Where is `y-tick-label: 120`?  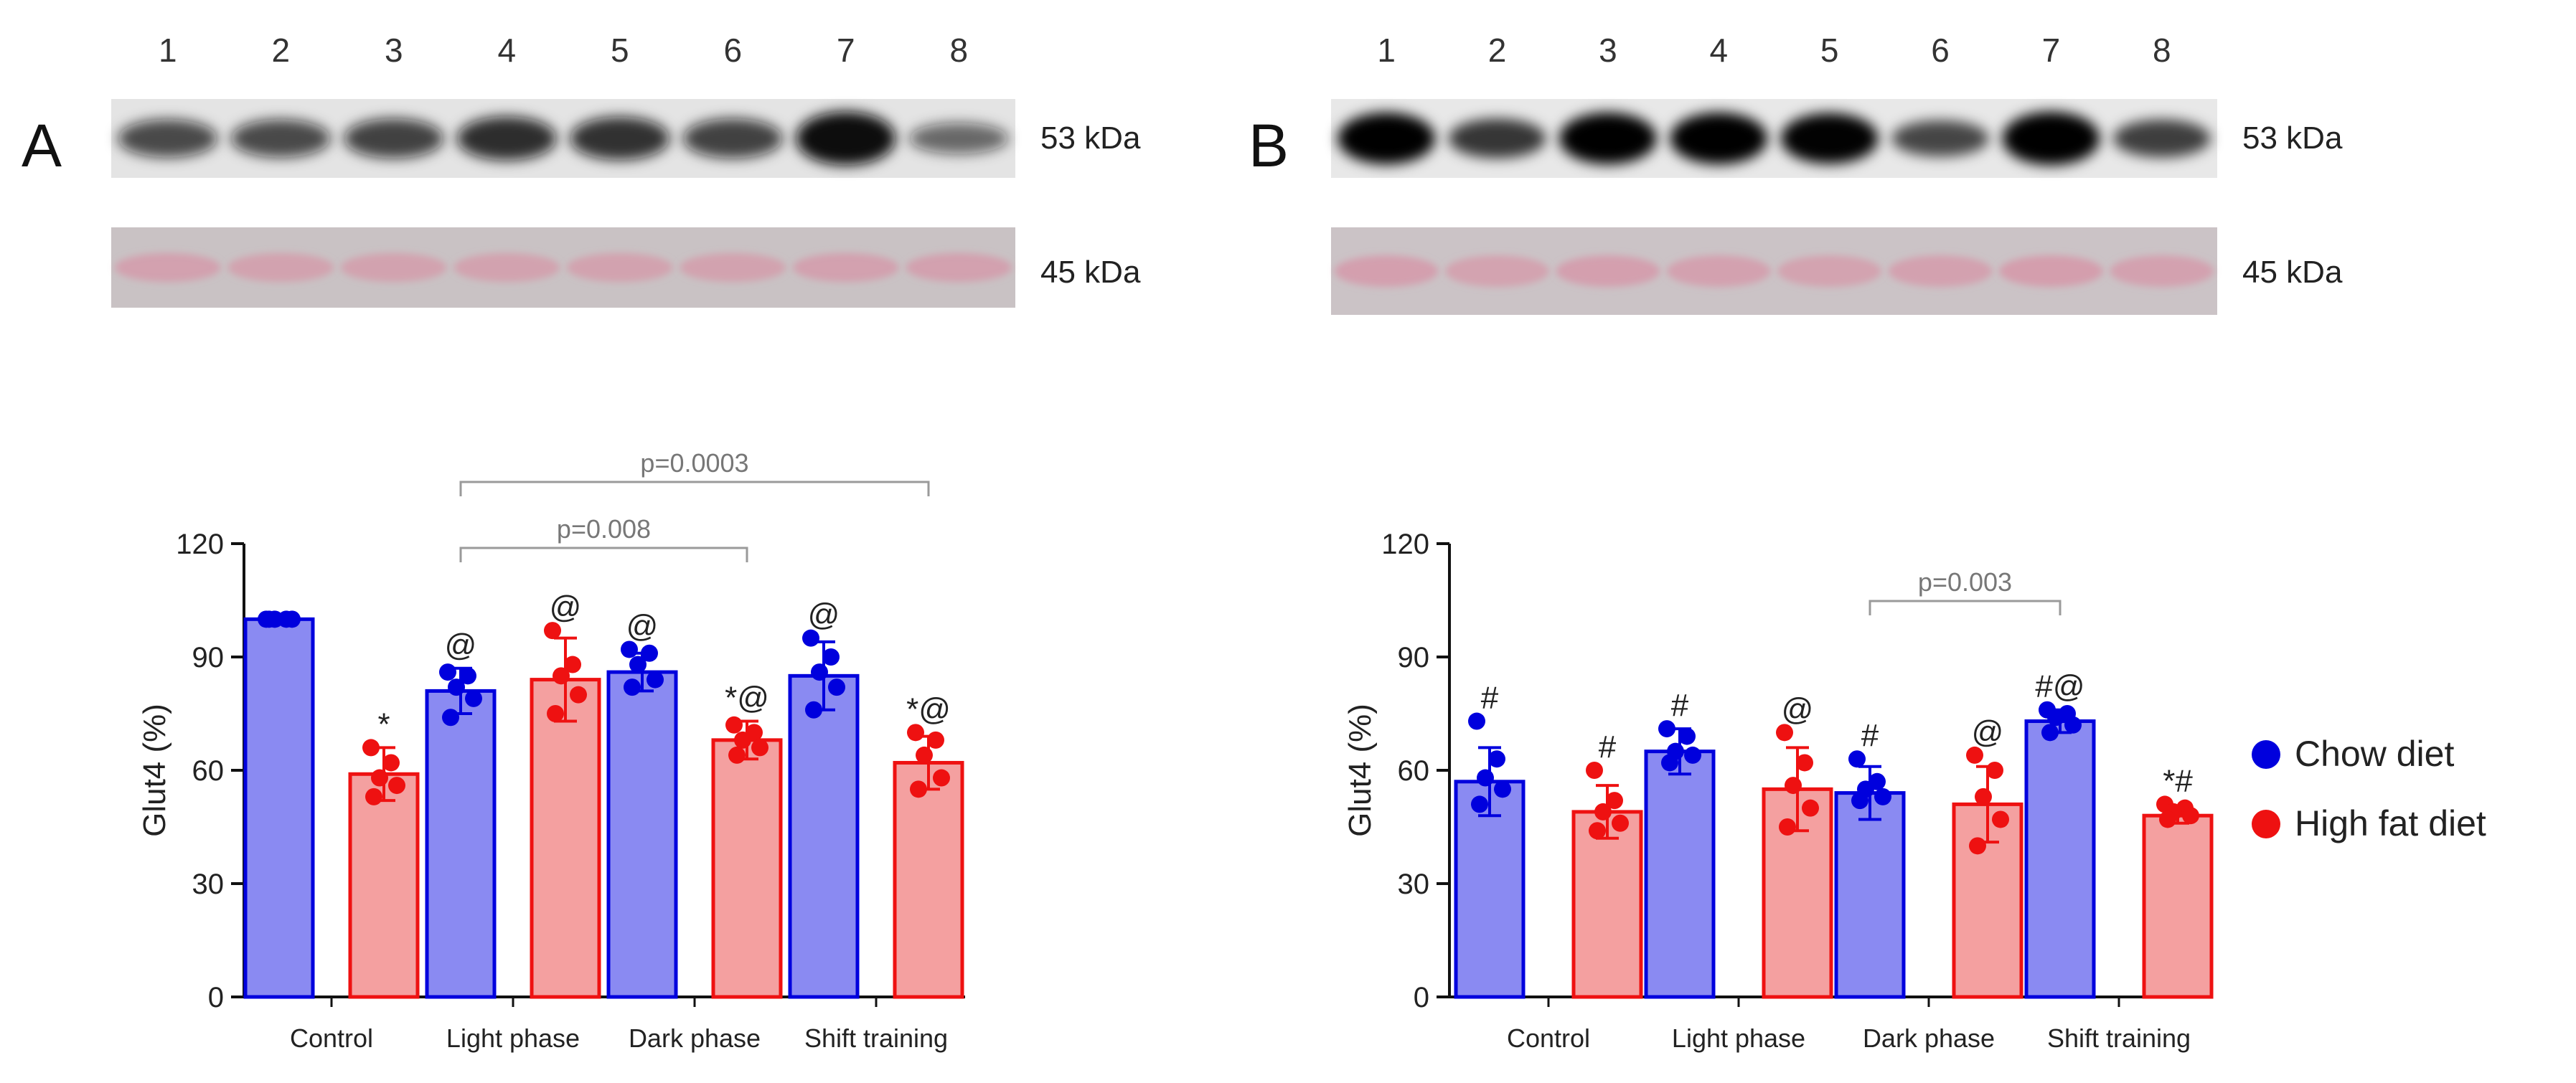 y-tick-label: 120 is located at coordinates (1405, 544).